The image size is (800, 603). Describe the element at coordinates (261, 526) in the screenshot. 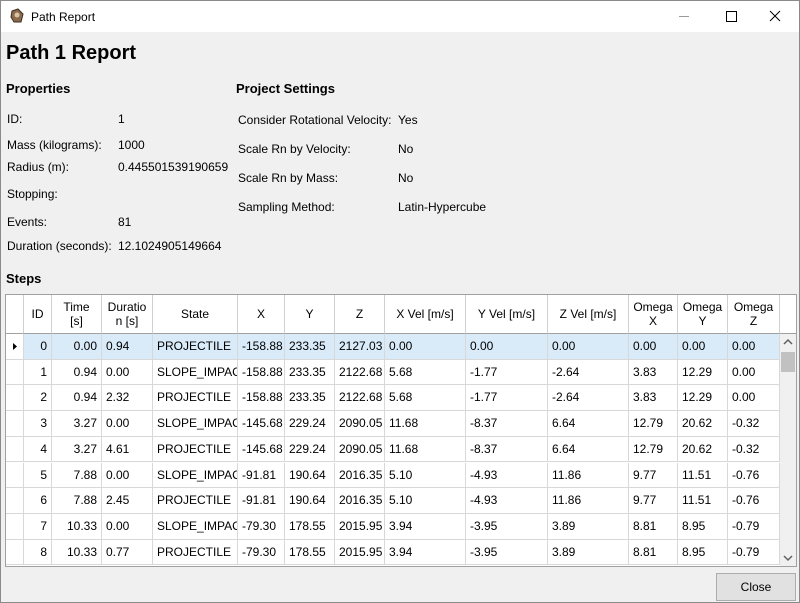

I see `table-cell: -79.30` at that location.